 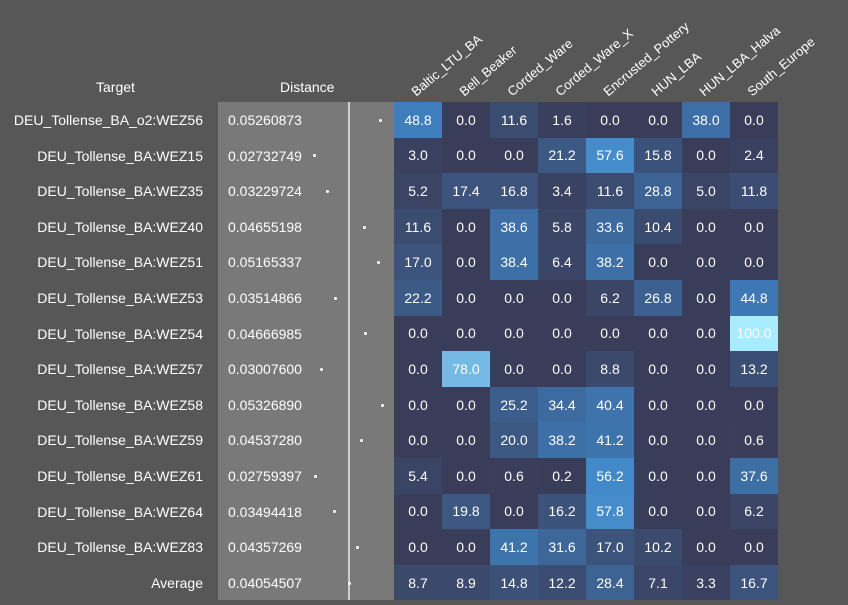 What do you see at coordinates (418, 476) in the screenshot?
I see `heatmap-cell: 5.4` at bounding box center [418, 476].